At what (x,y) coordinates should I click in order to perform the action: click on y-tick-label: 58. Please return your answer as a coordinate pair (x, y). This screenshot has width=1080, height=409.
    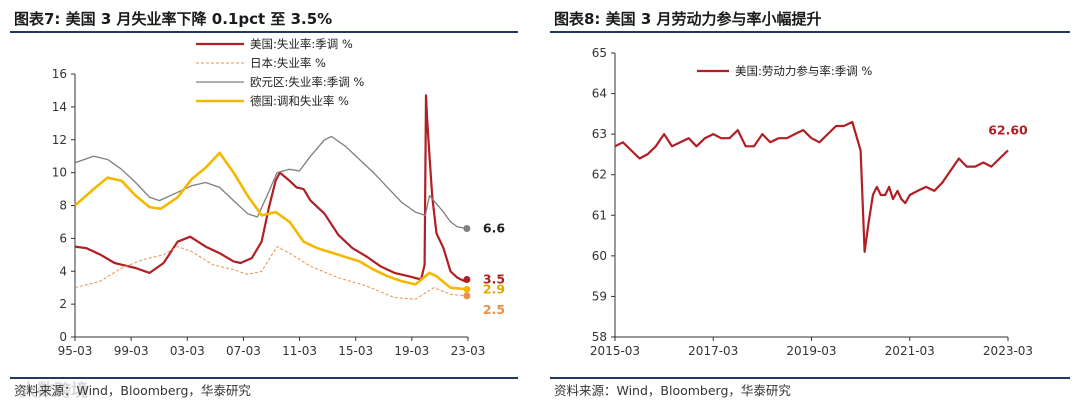
    Looking at the image, I should click on (599, 337).